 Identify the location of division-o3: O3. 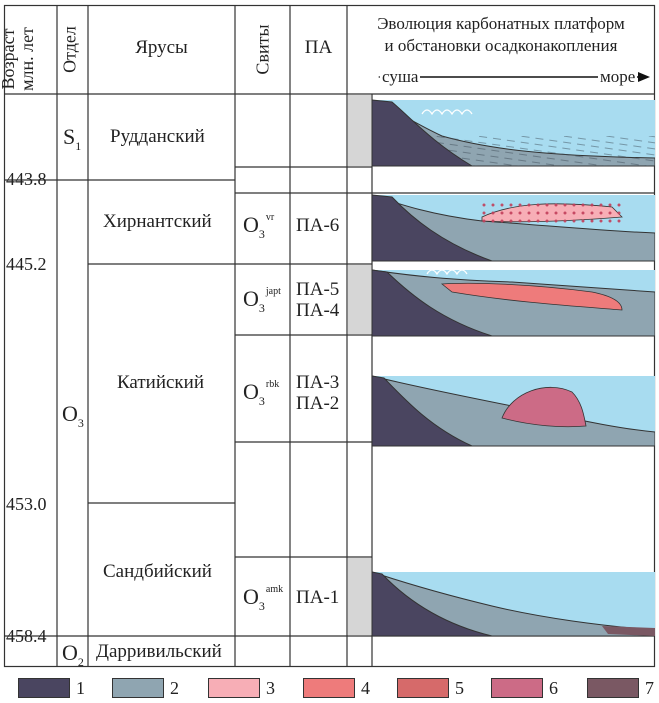
(73, 415).